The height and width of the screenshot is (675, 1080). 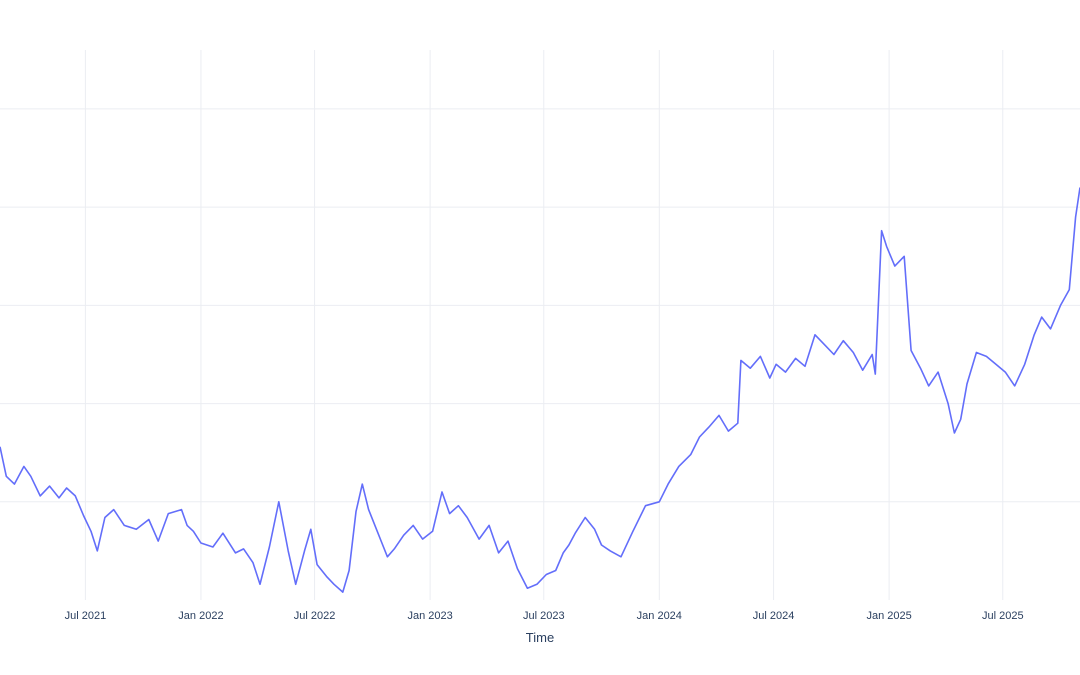 I want to click on x-tick-label: Jul 2022, so click(x=315, y=616).